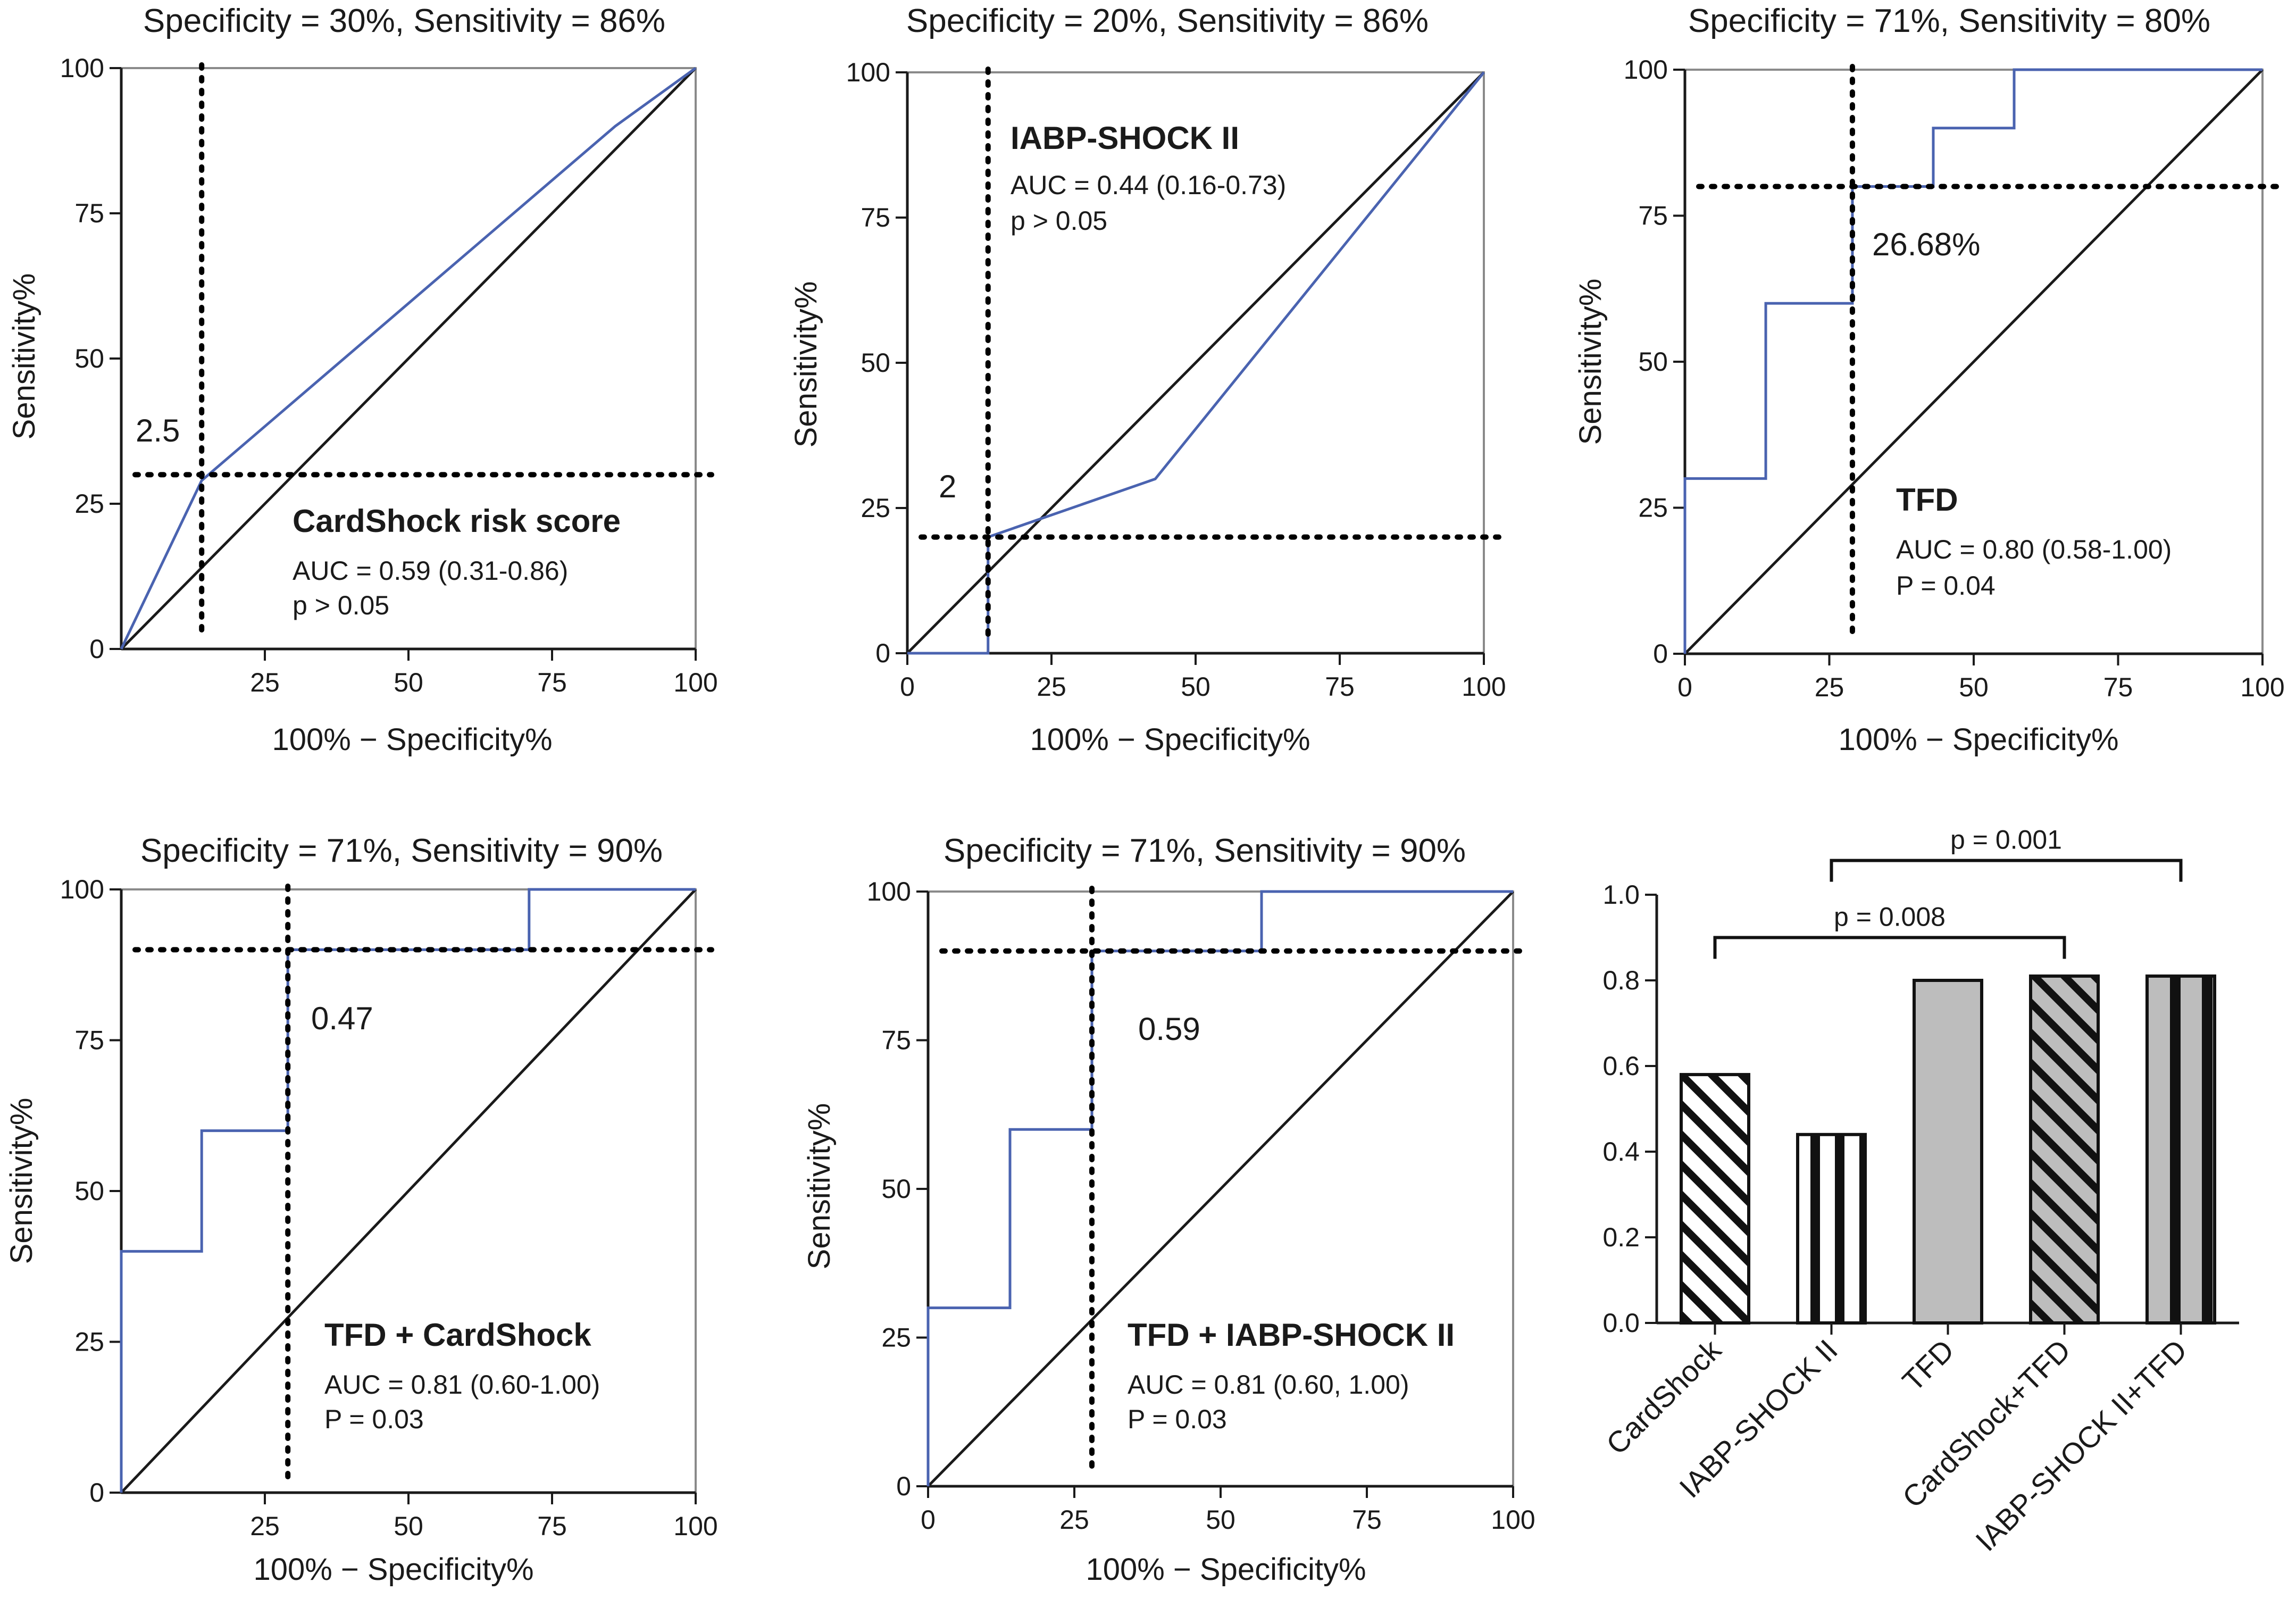  What do you see at coordinates (462, 1385) in the screenshot?
I see `auc-label: AUC = 0.81 (0.60-1.00)` at bounding box center [462, 1385].